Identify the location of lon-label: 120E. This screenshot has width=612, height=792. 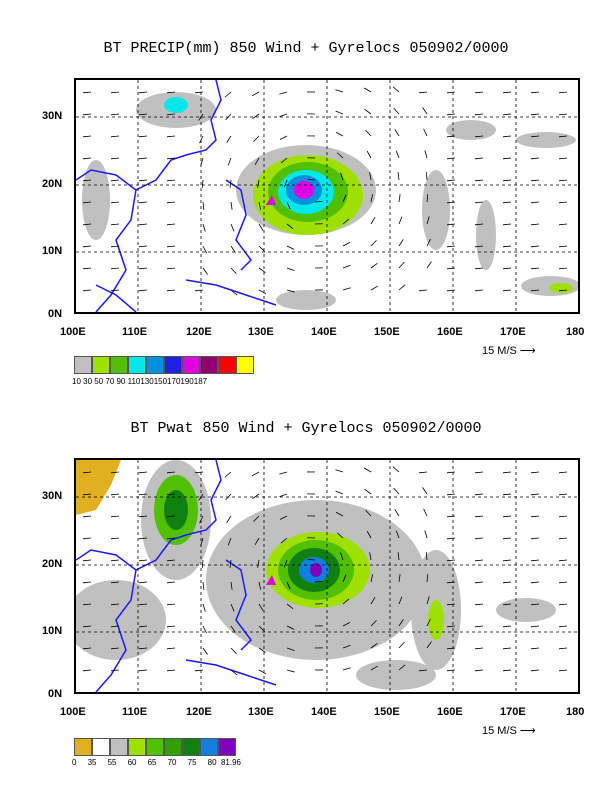
(199, 712).